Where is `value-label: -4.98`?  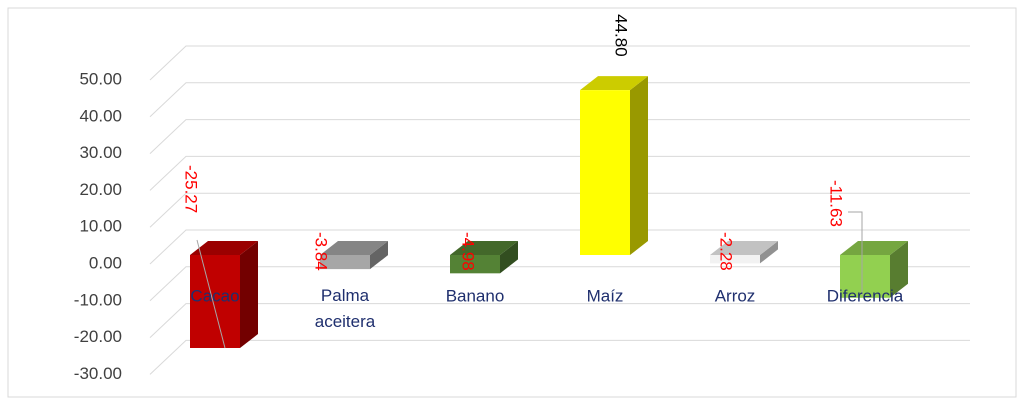 value-label: -4.98 is located at coordinates (468, 251).